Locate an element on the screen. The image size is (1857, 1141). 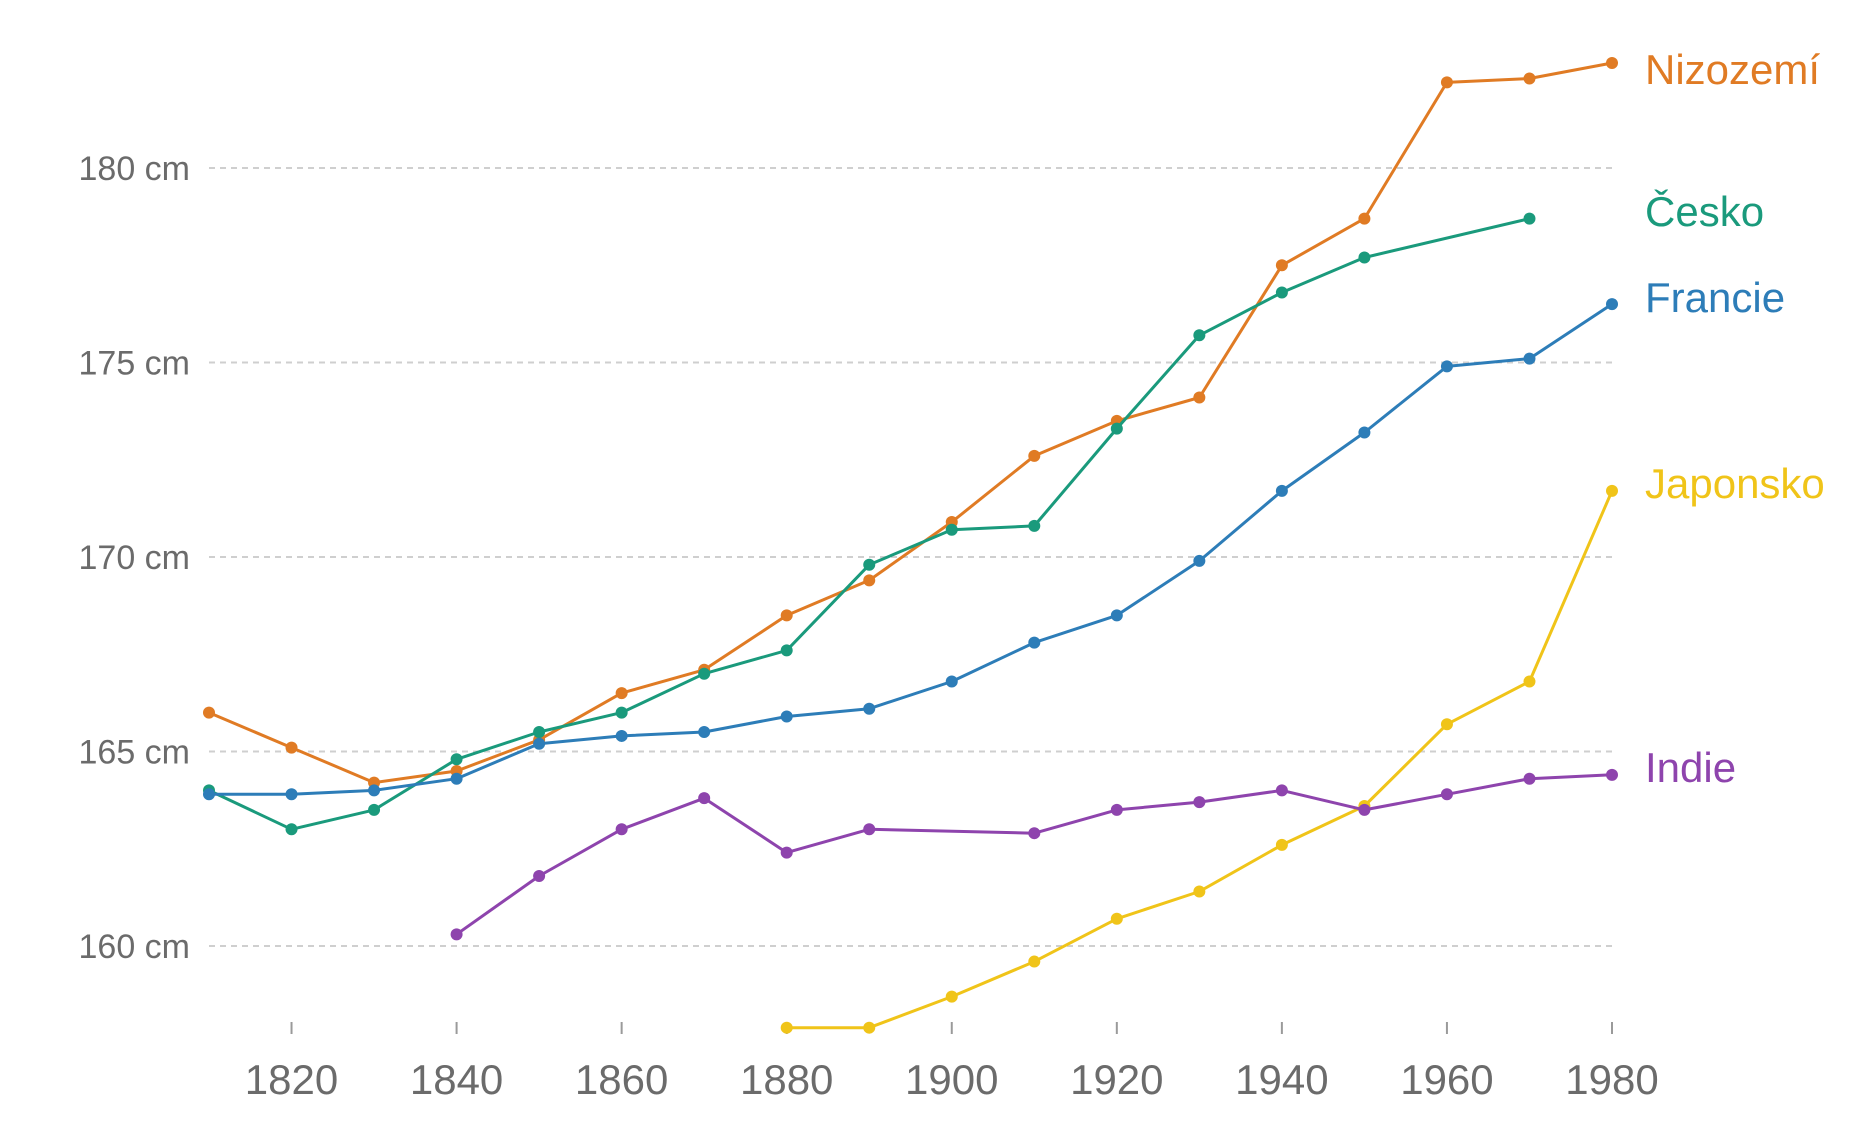
y-tick-label: 160 cm is located at coordinates (135, 947).